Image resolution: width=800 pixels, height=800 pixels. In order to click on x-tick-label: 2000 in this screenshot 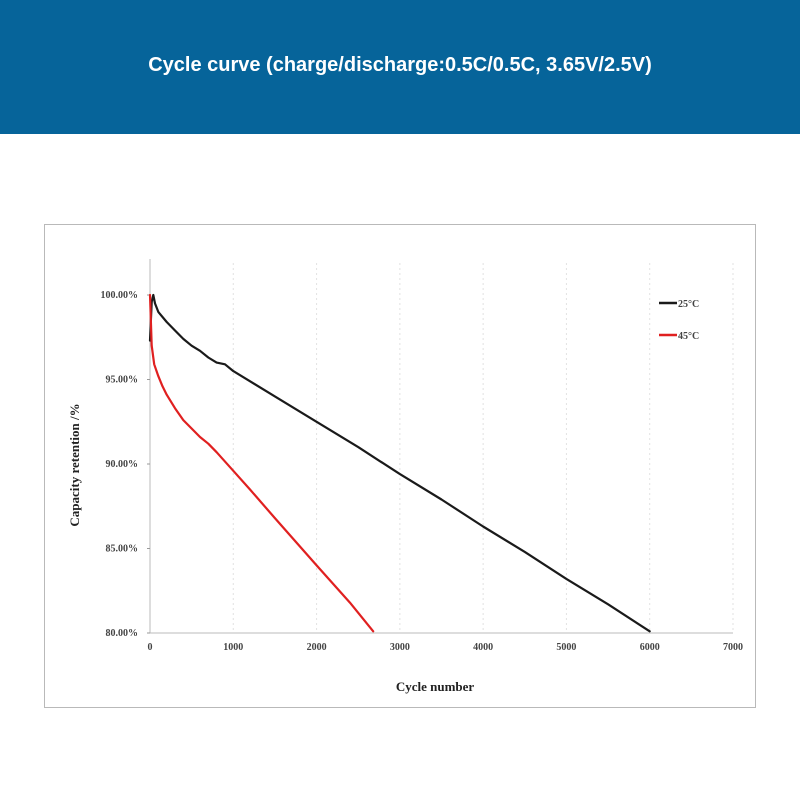, I will do `click(317, 647)`.